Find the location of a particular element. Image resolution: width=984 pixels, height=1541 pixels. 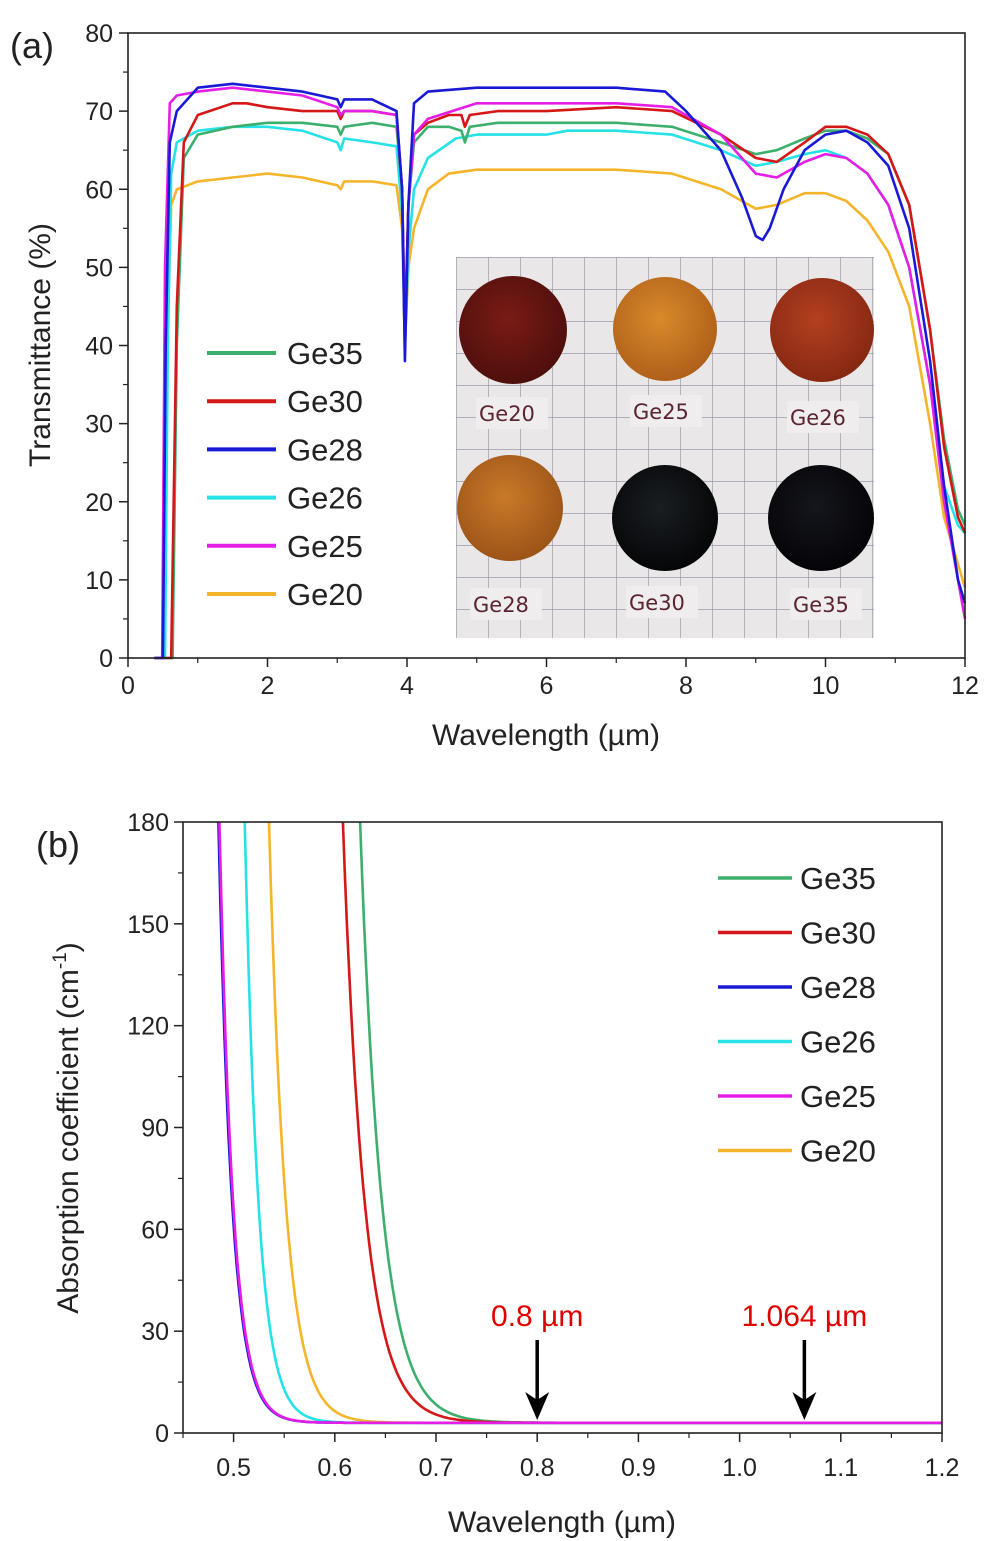

x-tick-label: 1.1 is located at coordinates (840, 1468).